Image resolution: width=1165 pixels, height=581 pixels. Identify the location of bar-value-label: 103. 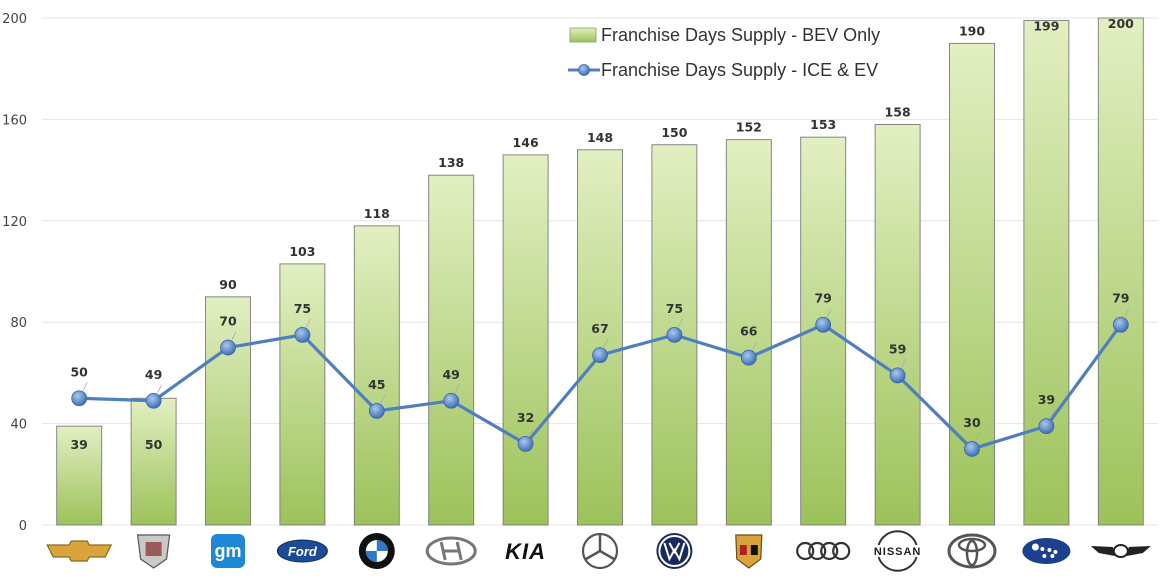
(302, 251).